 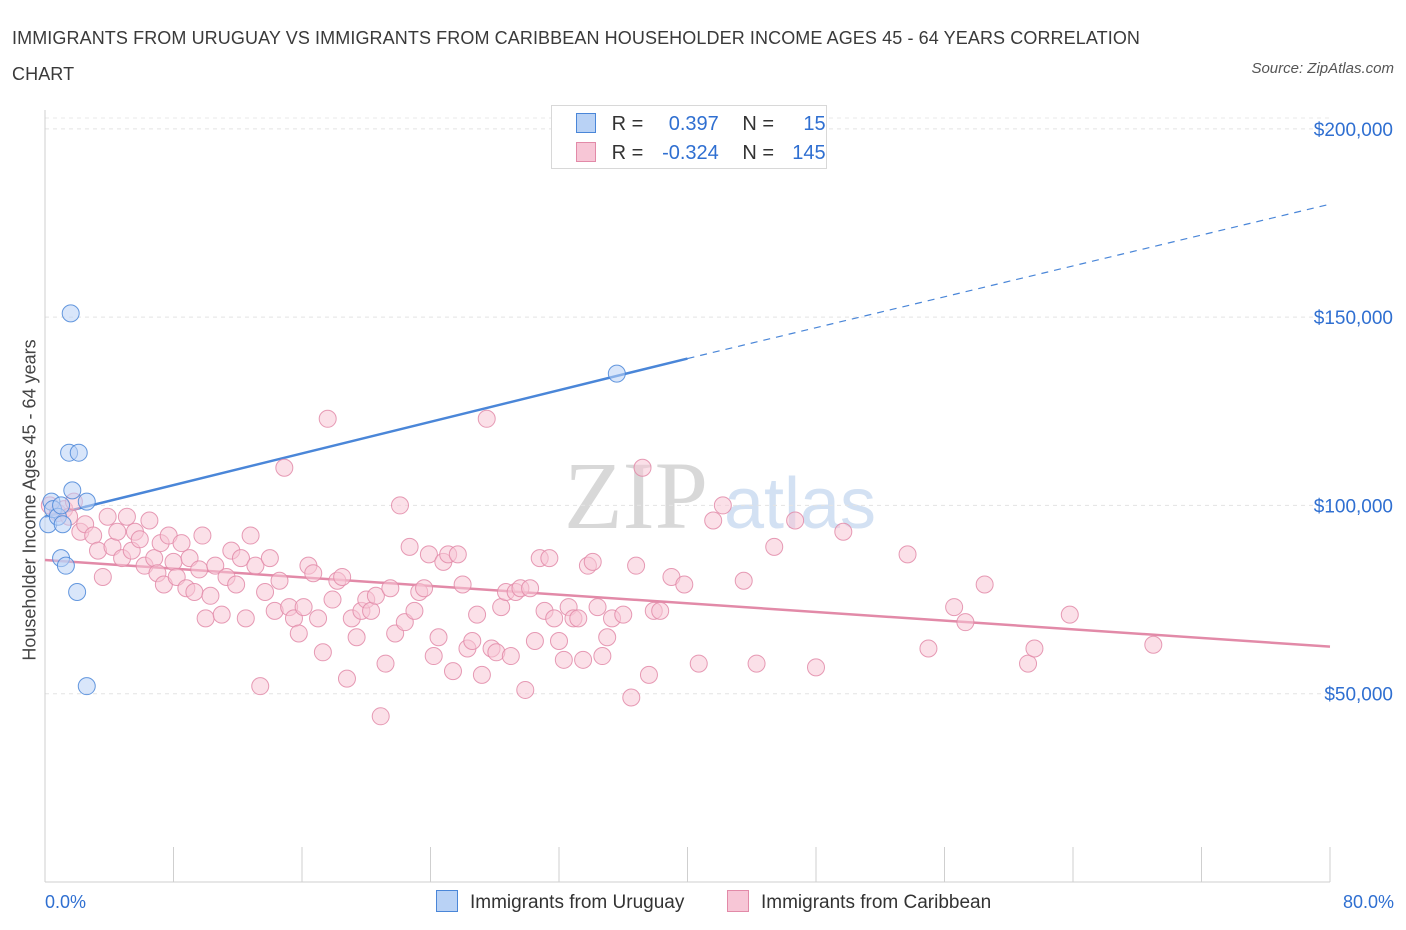 I want to click on y-tick-labels: $50,000 $100,000 $150,000 $200,000, so click(x=1353, y=413).